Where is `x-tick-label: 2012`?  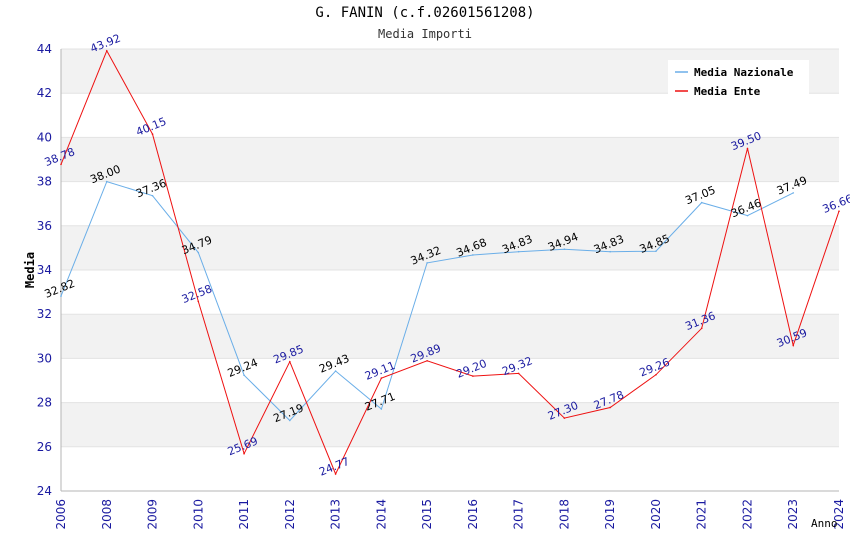 x-tick-label: 2012 is located at coordinates (290, 514).